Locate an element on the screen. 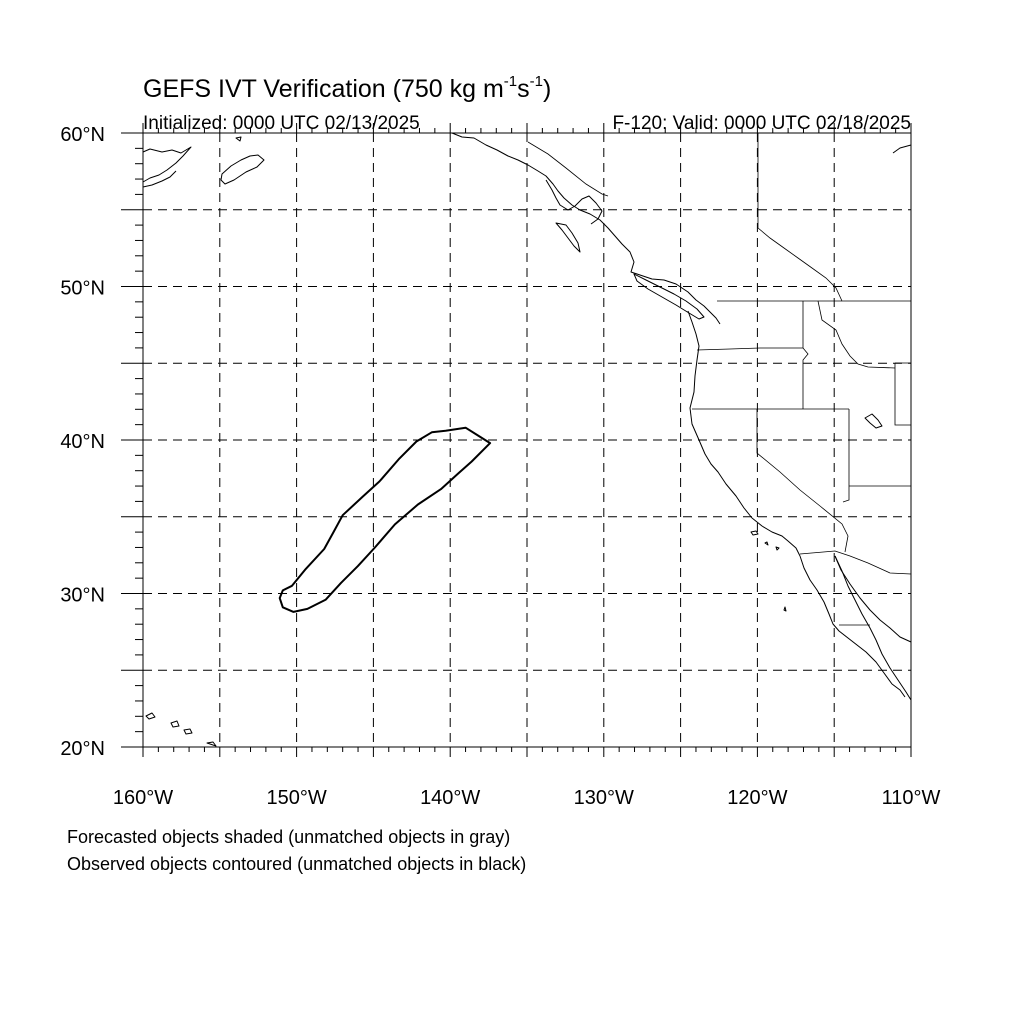  coast-channel-islands is located at coordinates (765, 540).